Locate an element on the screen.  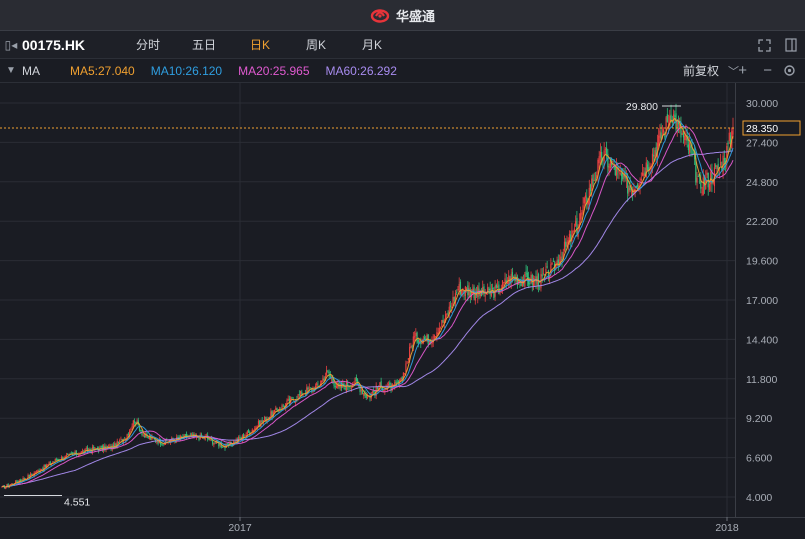
y-tick-label: 17.000 is located at coordinates (762, 301).